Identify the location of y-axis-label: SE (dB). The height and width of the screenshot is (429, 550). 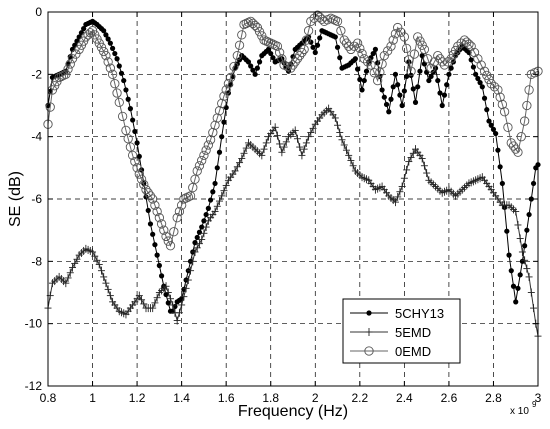
(15, 199).